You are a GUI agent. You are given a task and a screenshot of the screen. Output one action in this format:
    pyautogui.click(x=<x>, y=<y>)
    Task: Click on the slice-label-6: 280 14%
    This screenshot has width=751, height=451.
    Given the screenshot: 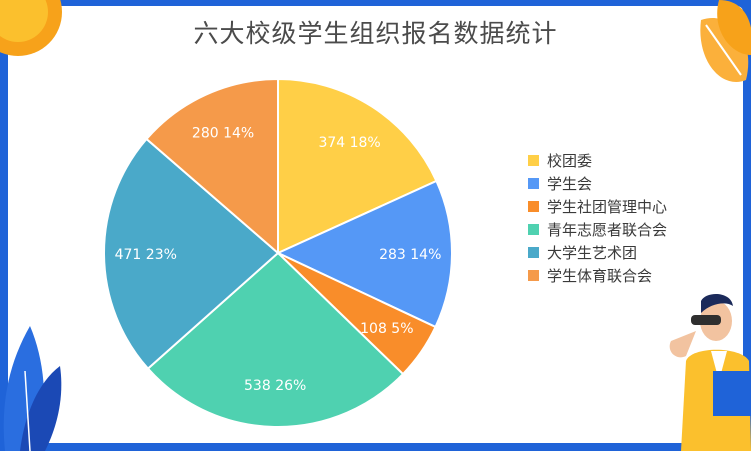 What is the action you would take?
    pyautogui.click(x=223, y=134)
    